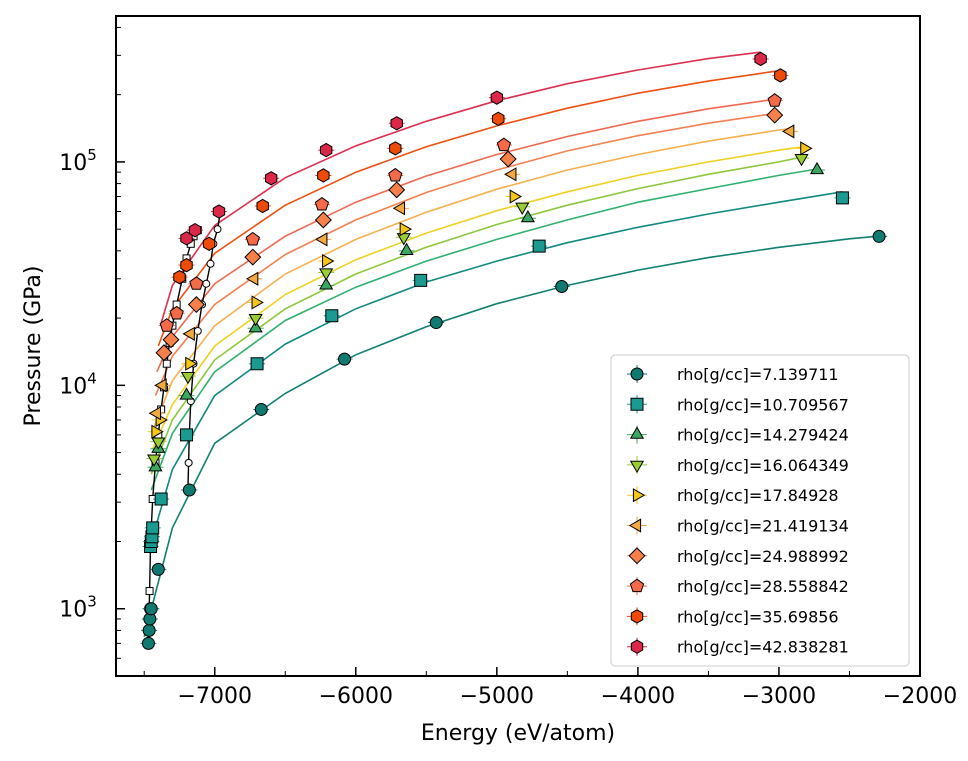 The image size is (968, 761). Describe the element at coordinates (215, 696) in the screenshot. I see `x-tick-label: −7000` at that location.